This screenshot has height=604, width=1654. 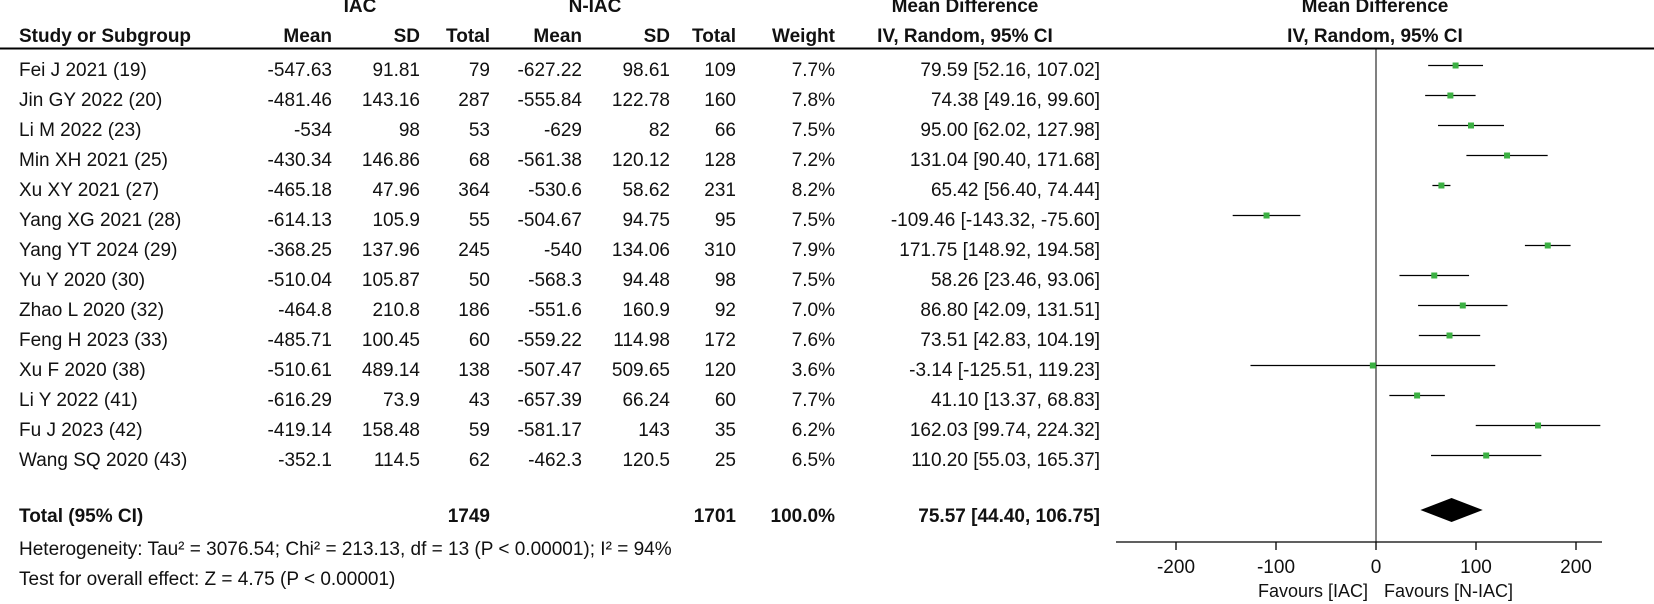 I want to click on study-name: Min XH 2021 (25), so click(x=93, y=160).